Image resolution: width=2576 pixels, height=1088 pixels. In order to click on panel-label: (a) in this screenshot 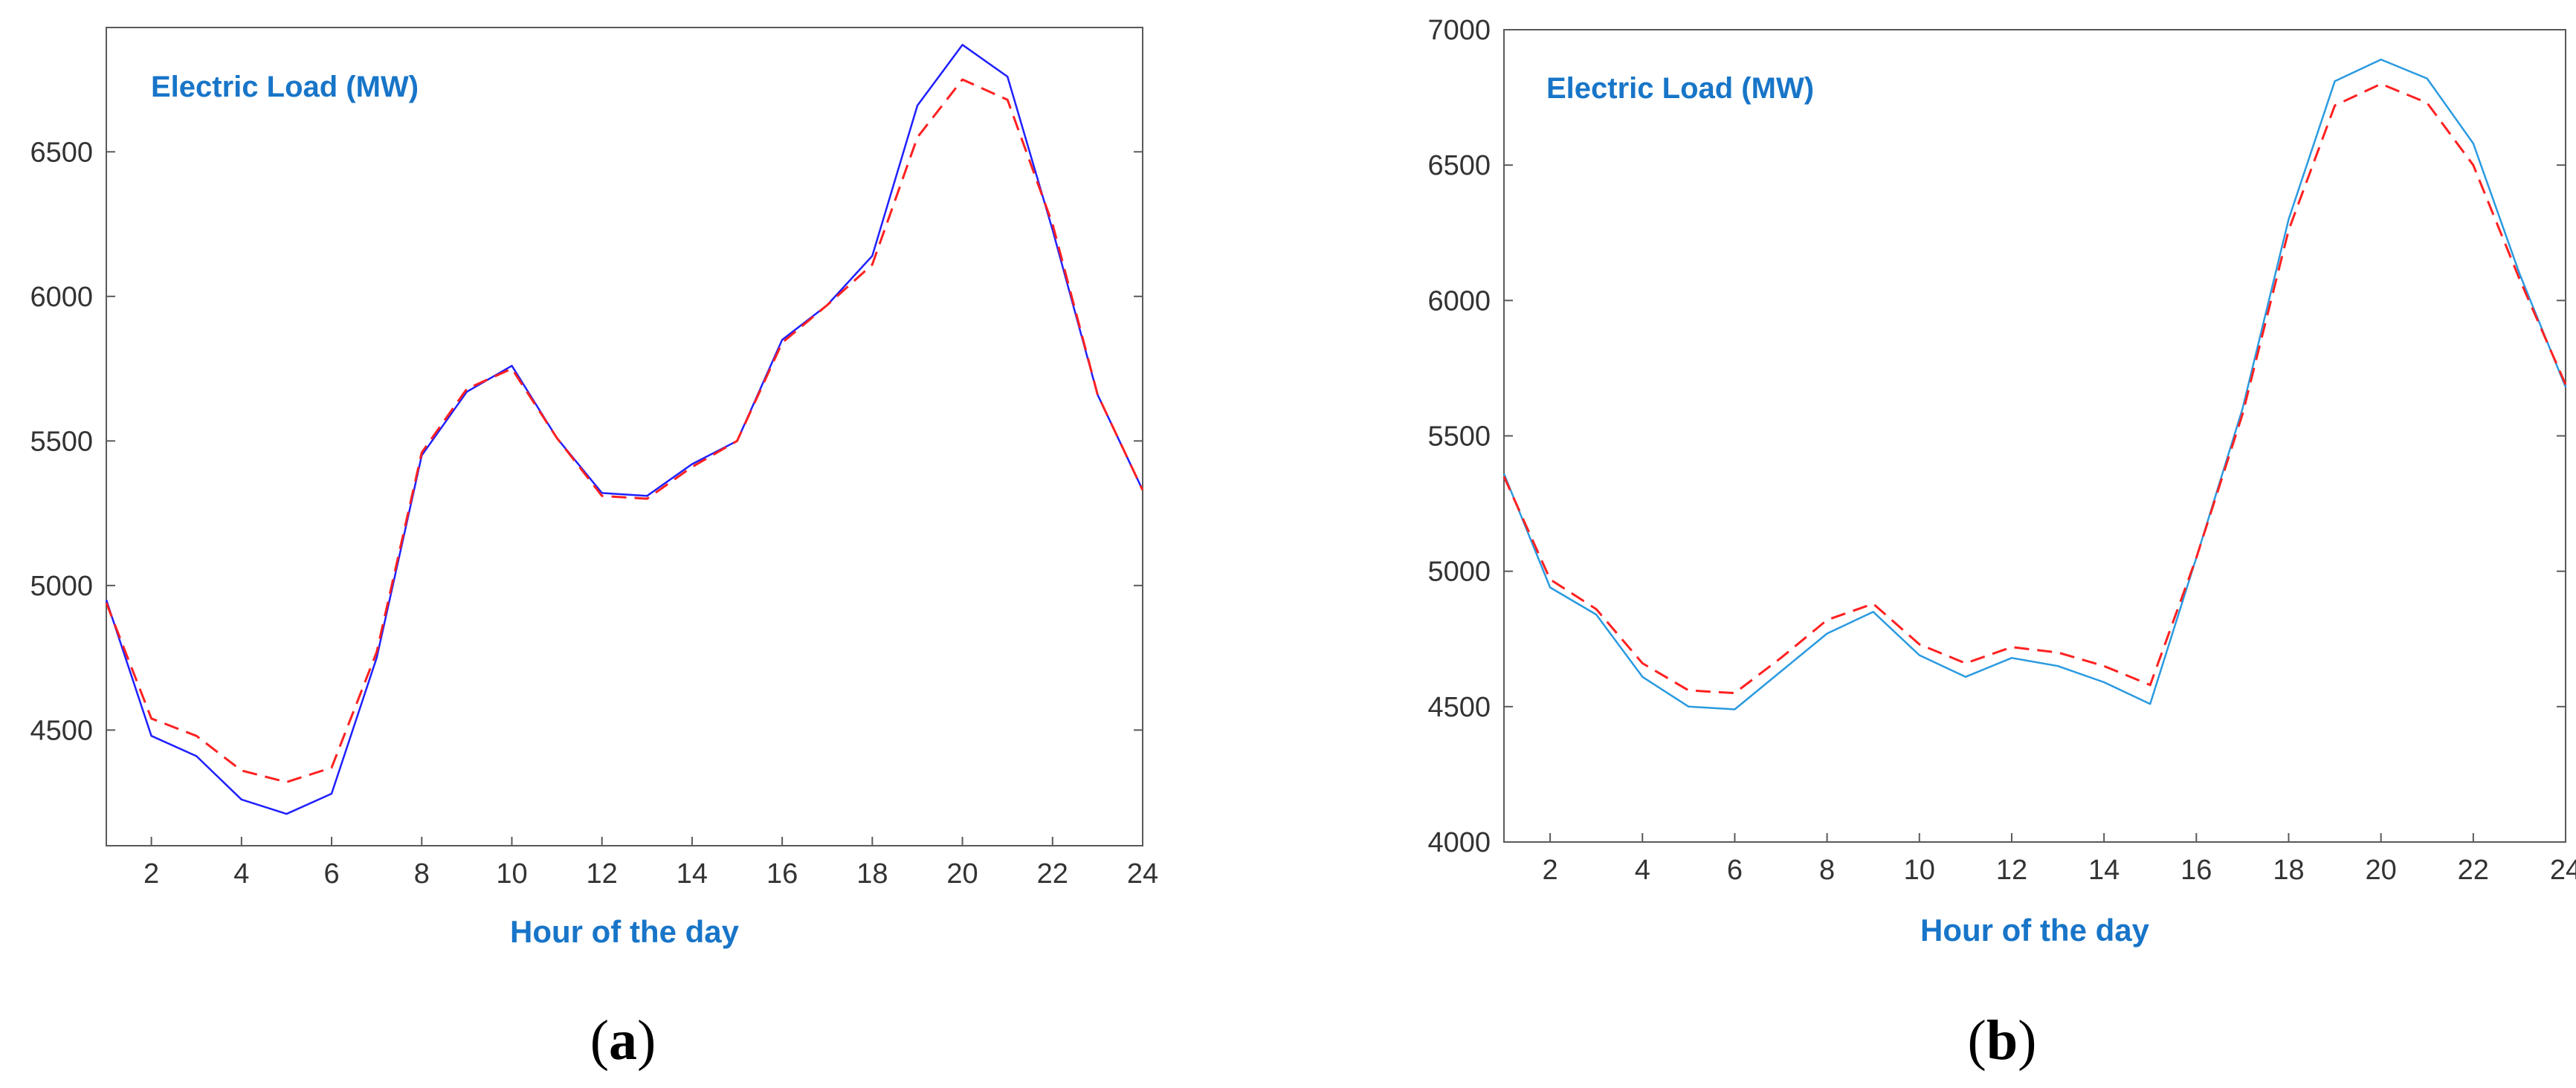, I will do `click(623, 1041)`.